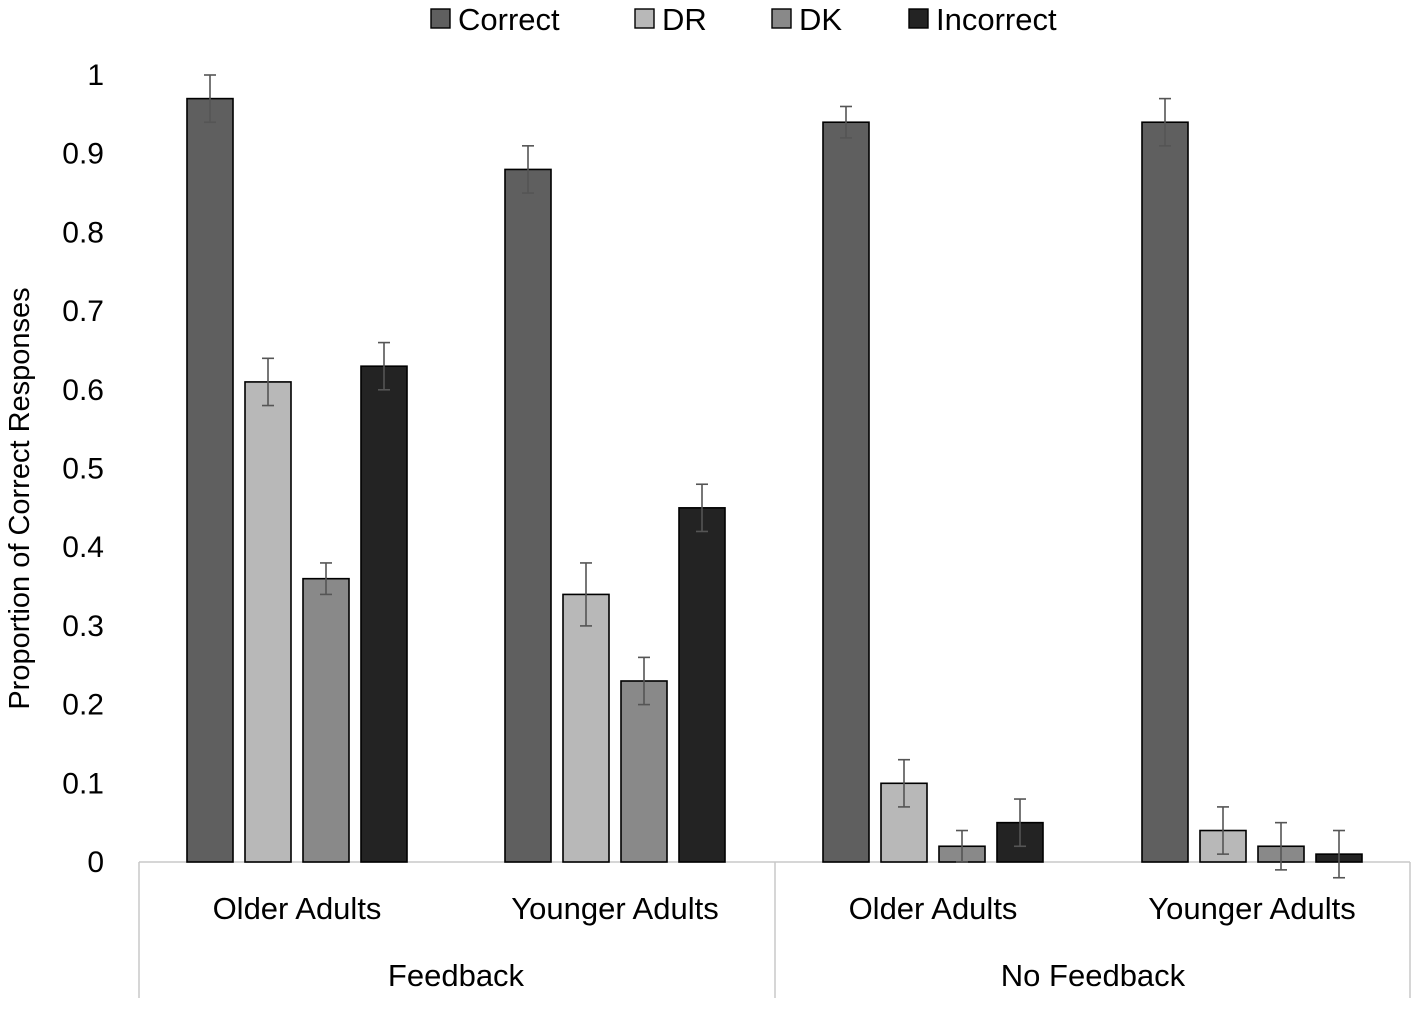 Image resolution: width=1418 pixels, height=1012 pixels. What do you see at coordinates (95, 862) in the screenshot?
I see `y-tick-label: 0` at bounding box center [95, 862].